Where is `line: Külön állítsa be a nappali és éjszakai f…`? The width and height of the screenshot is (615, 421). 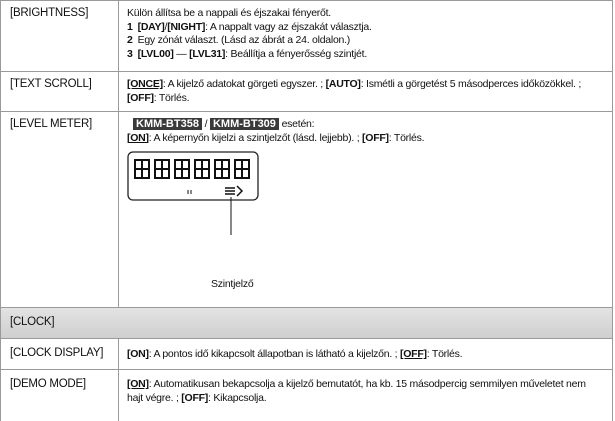
line: Külön állítsa be a nappali és éjszakai f… is located at coordinates (365, 14).